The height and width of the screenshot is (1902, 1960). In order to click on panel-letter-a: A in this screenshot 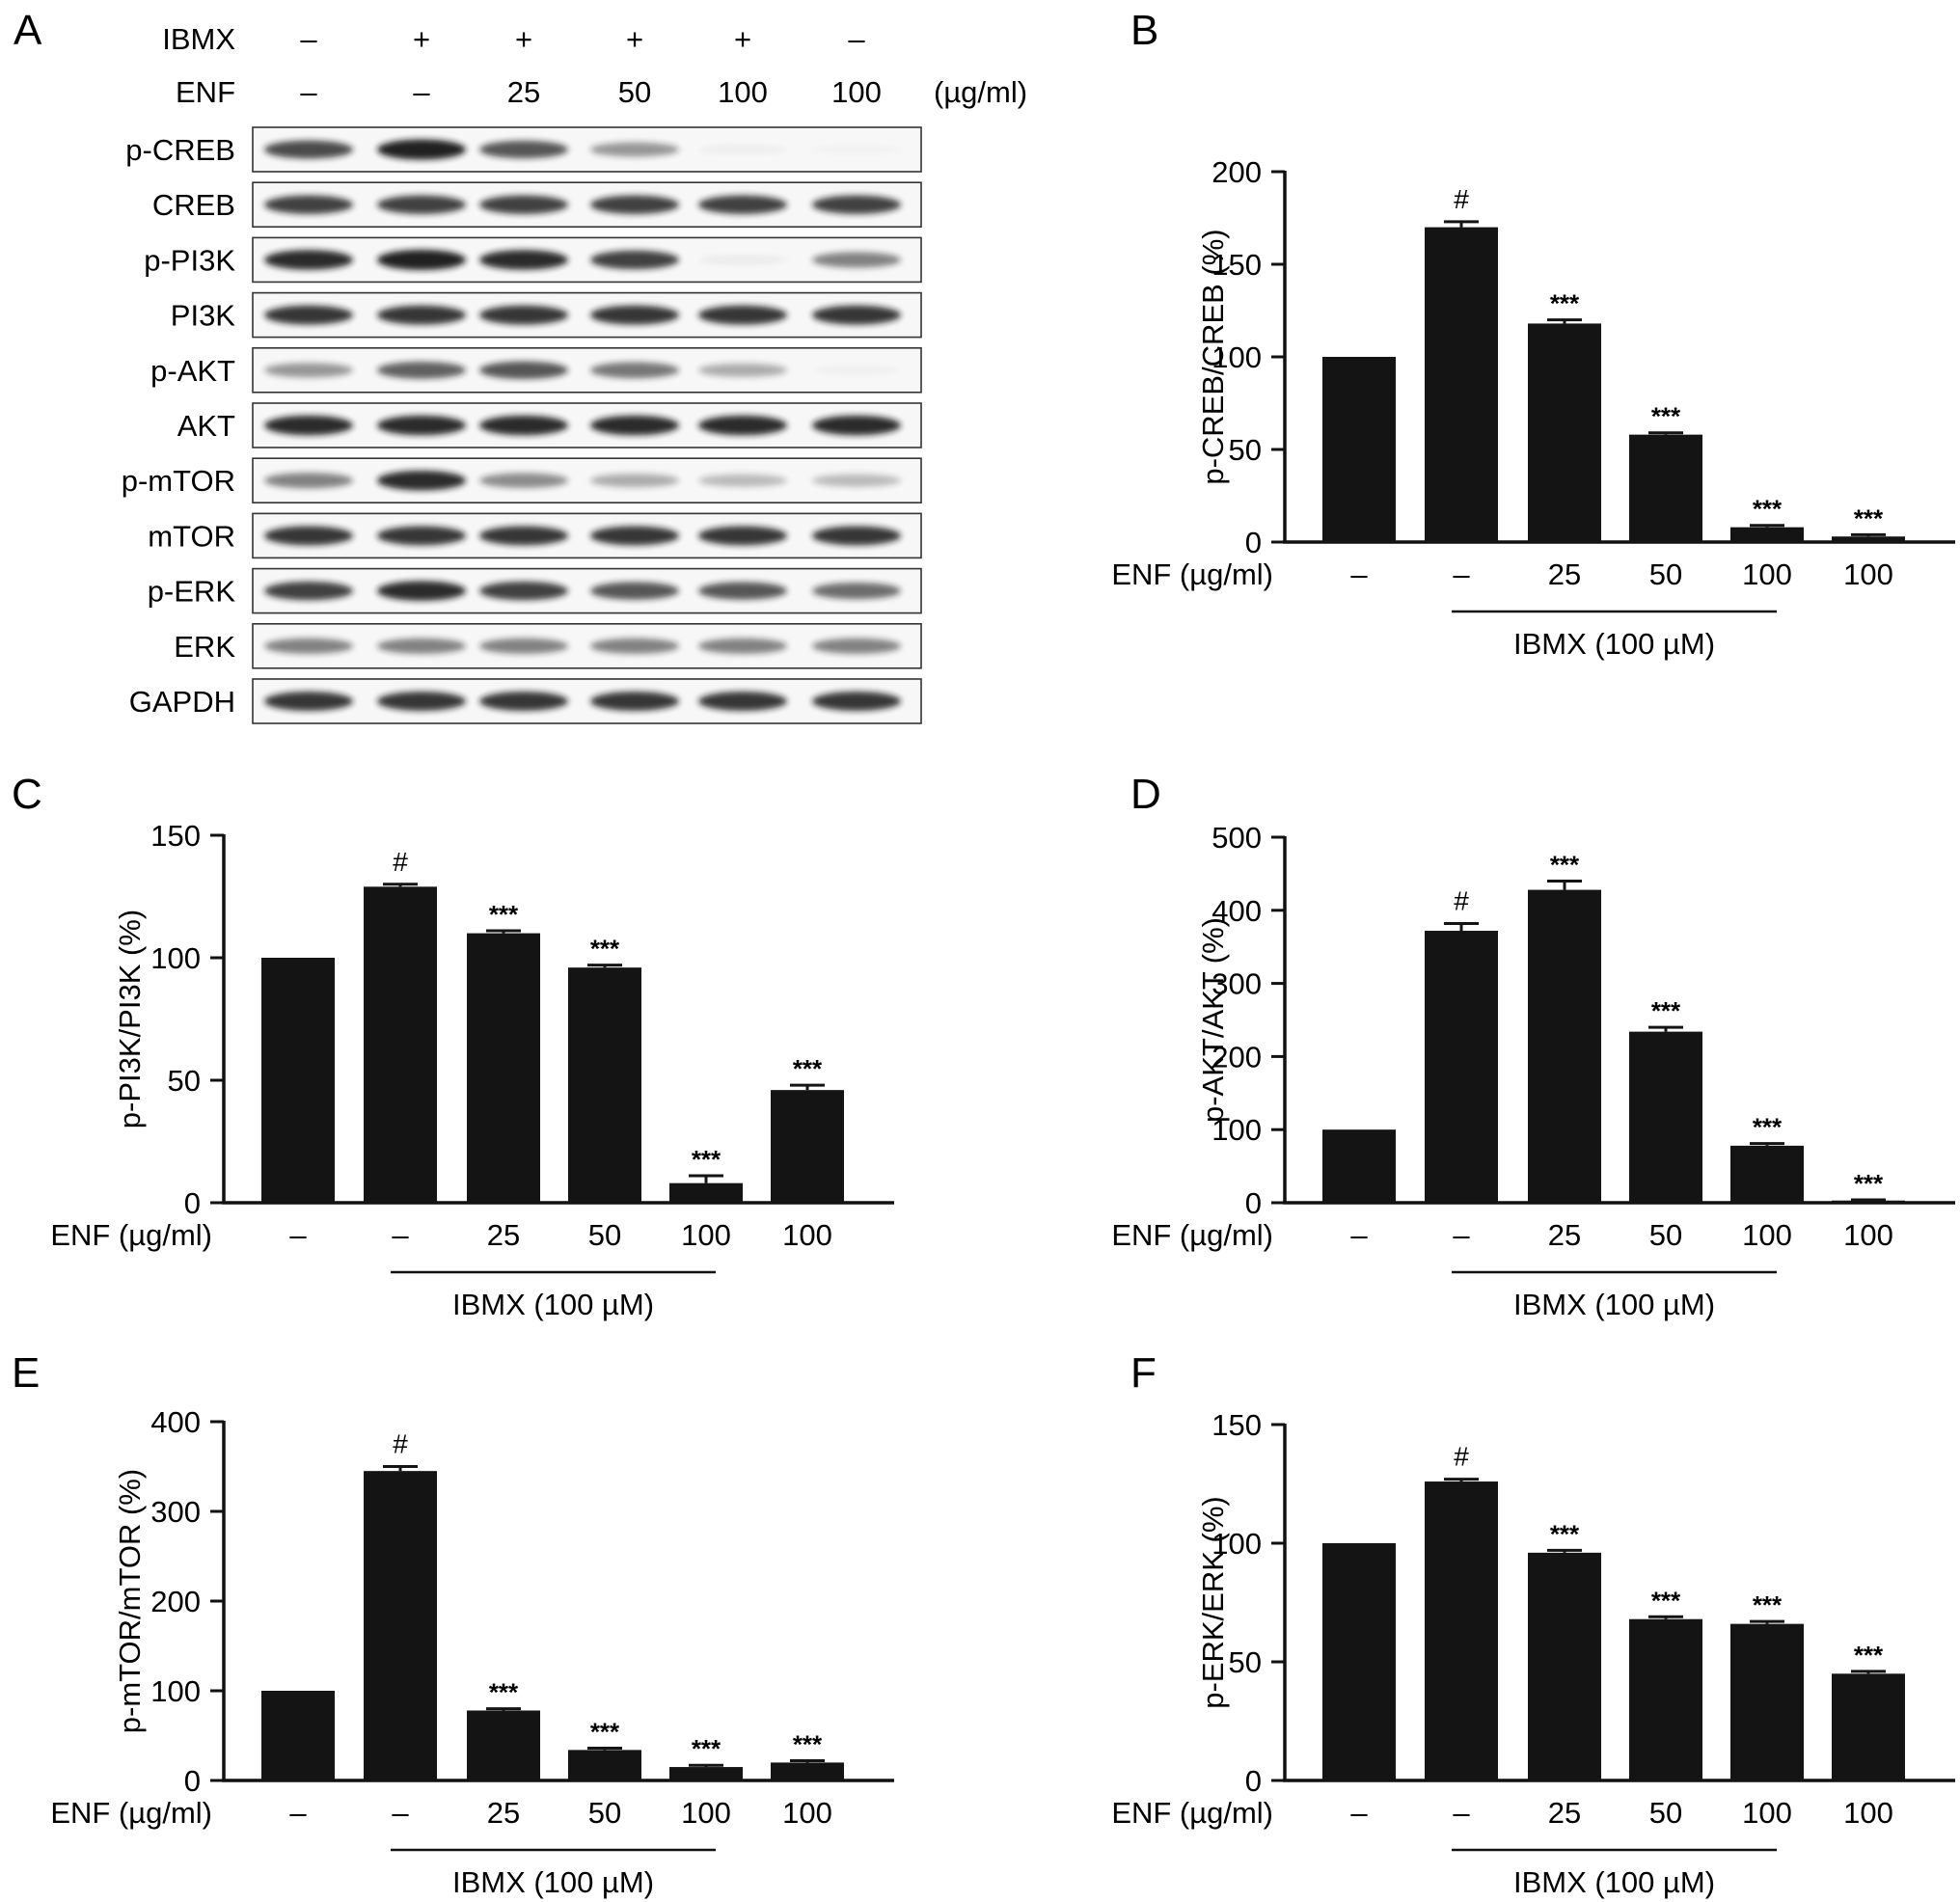, I will do `click(28, 30)`.